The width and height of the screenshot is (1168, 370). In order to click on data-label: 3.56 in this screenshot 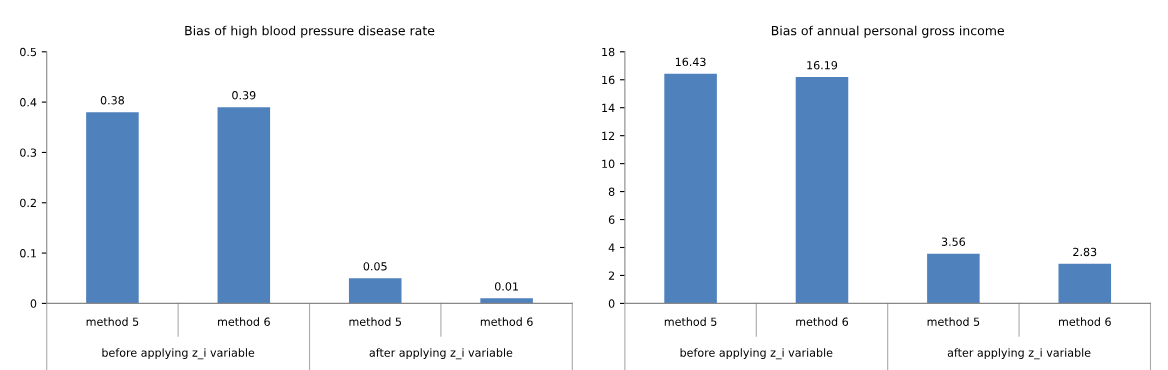, I will do `click(953, 241)`.